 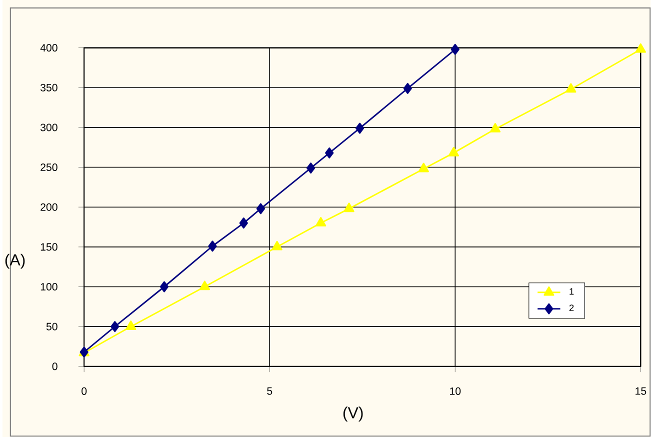 I want to click on y-tick-label: 200, so click(x=49, y=207).